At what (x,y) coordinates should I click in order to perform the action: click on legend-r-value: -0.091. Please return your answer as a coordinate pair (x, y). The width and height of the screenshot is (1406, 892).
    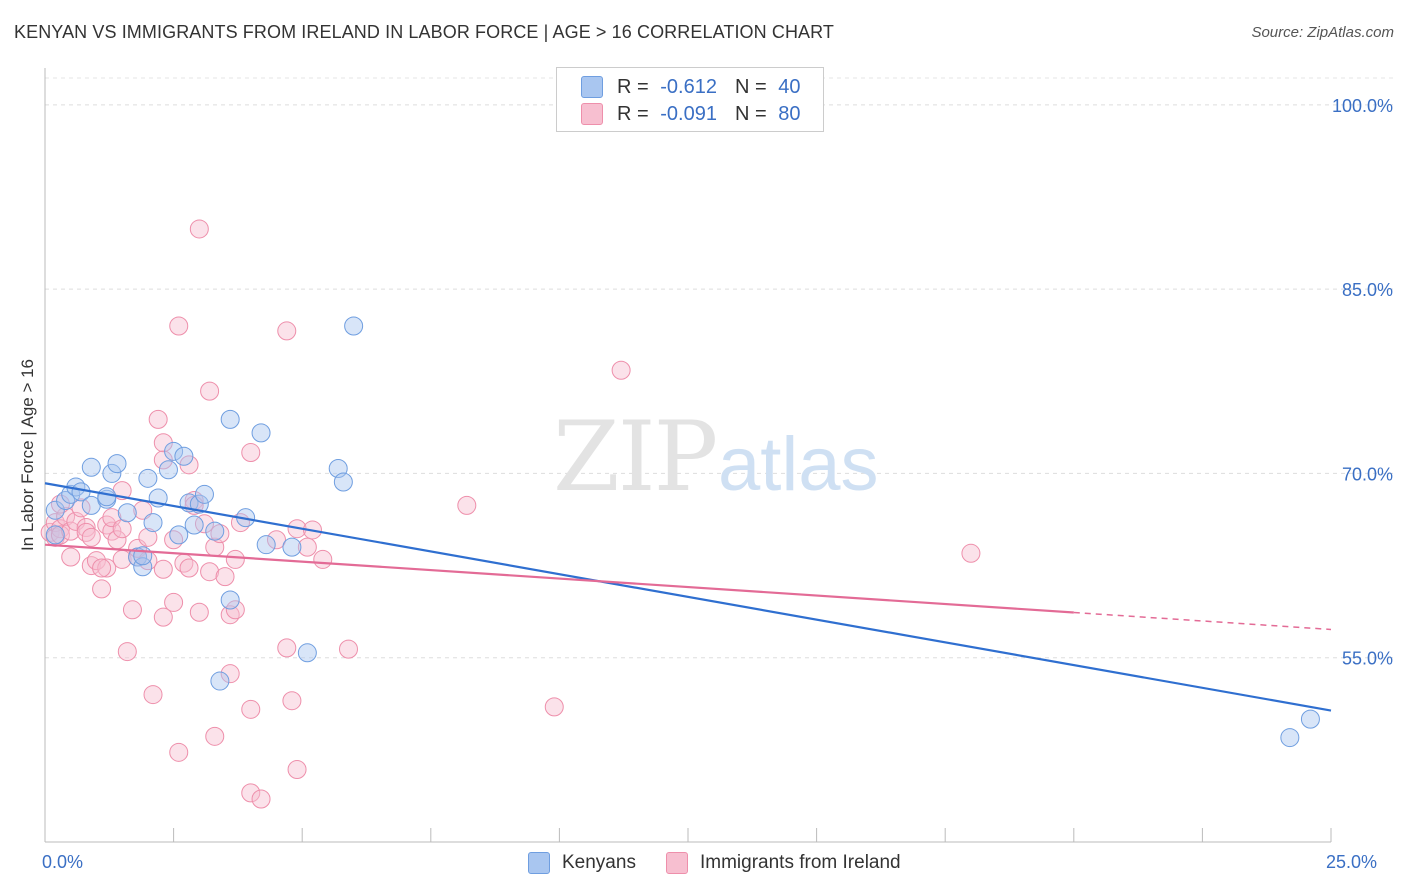
    Looking at the image, I should click on (688, 113).